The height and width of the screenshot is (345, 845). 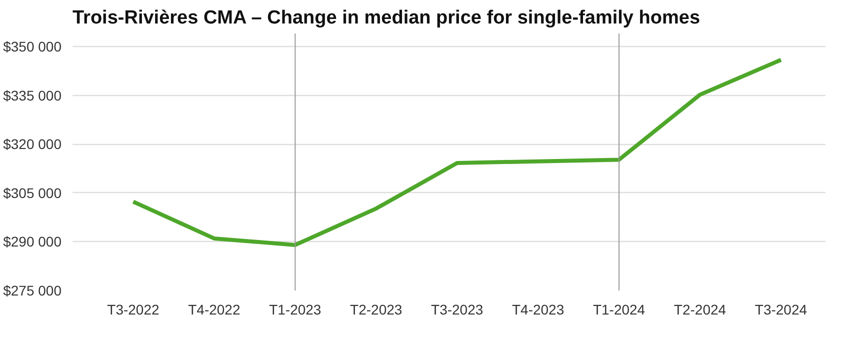 What do you see at coordinates (32, 242) in the screenshot?
I see `y-tick-label: $290 000` at bounding box center [32, 242].